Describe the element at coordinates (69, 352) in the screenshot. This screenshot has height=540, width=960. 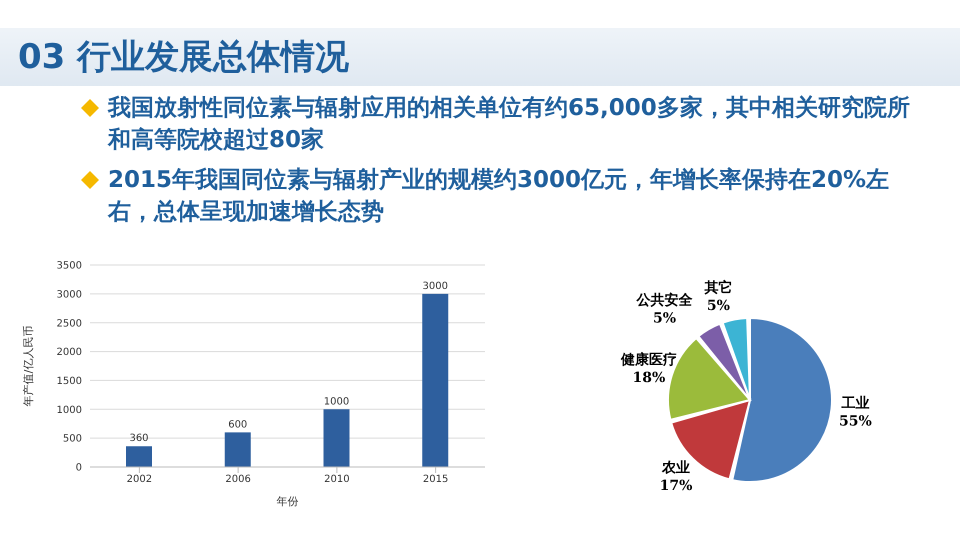
I see `y-tick-label: 2000` at that location.